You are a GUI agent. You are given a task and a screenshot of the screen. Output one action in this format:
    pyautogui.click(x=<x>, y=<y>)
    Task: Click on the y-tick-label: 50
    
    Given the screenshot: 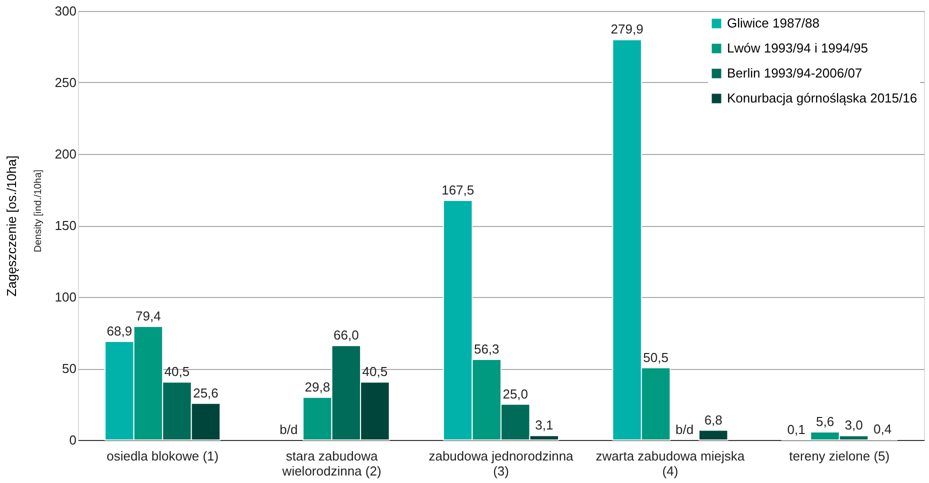 What is the action you would take?
    pyautogui.click(x=69, y=368)
    